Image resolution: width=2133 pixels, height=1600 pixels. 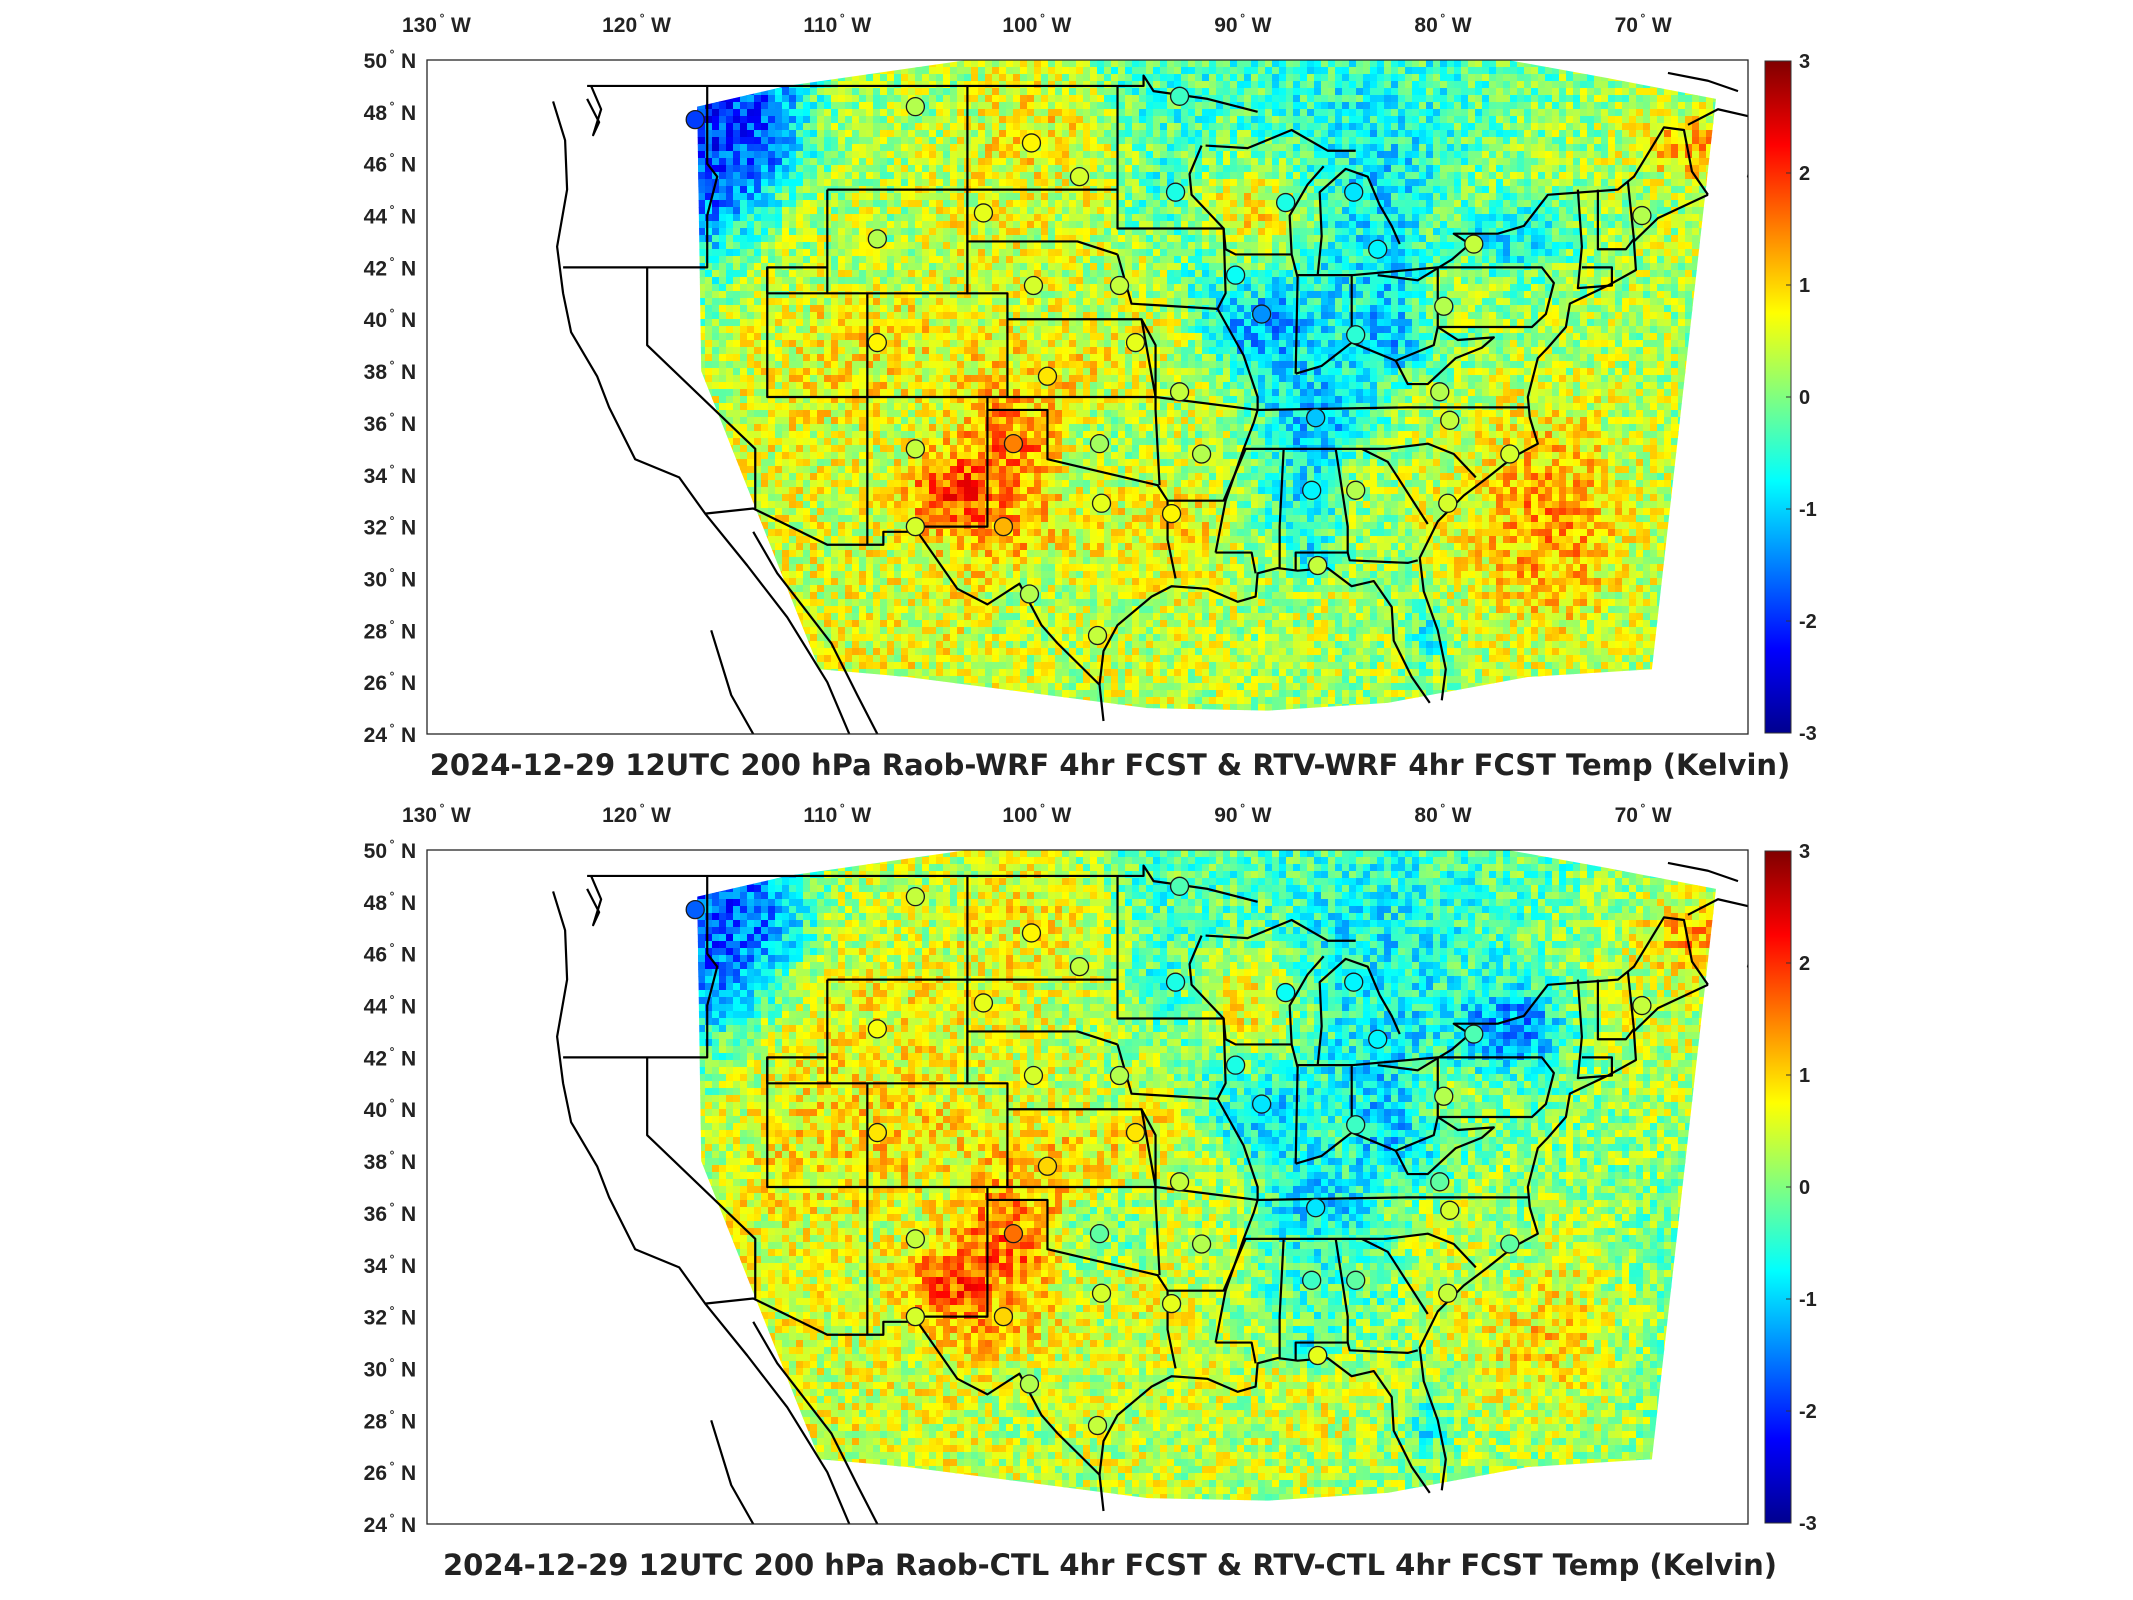 What do you see at coordinates (436, 24) in the screenshot?
I see `lon-label: 130 ° W` at bounding box center [436, 24].